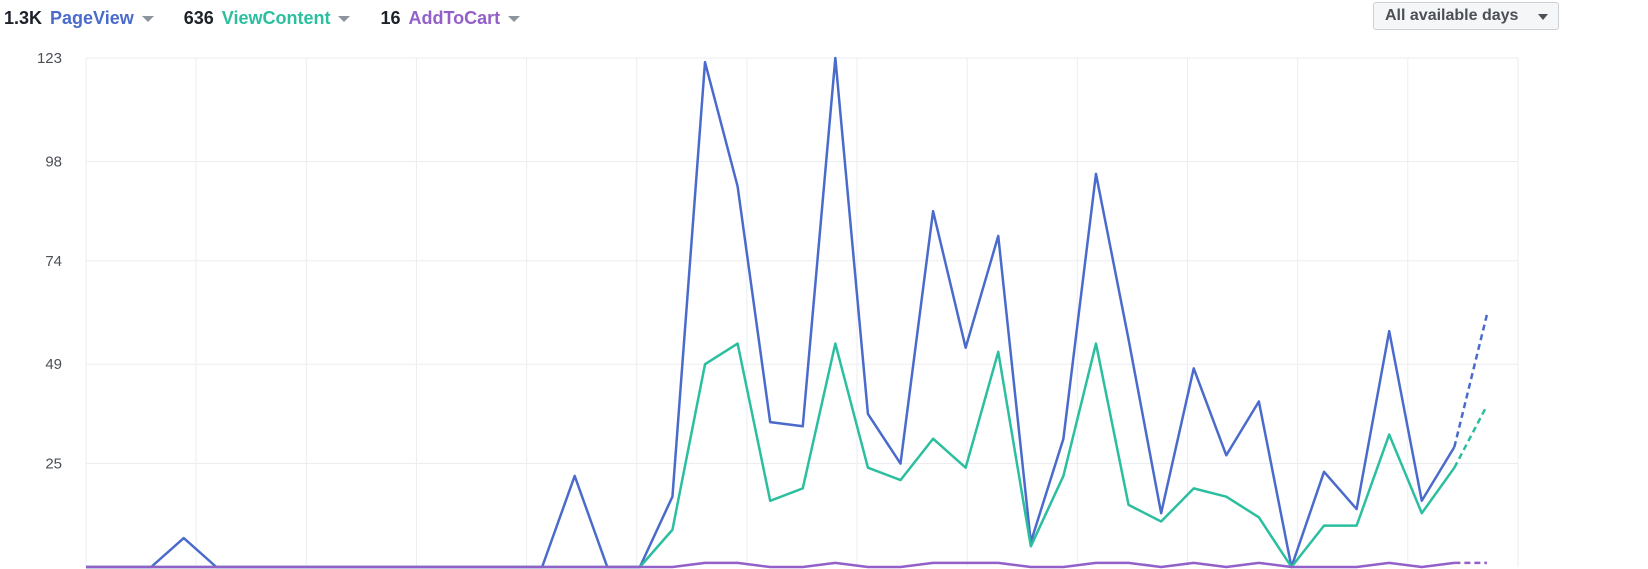  I want to click on series-total: 636, so click(198, 18).